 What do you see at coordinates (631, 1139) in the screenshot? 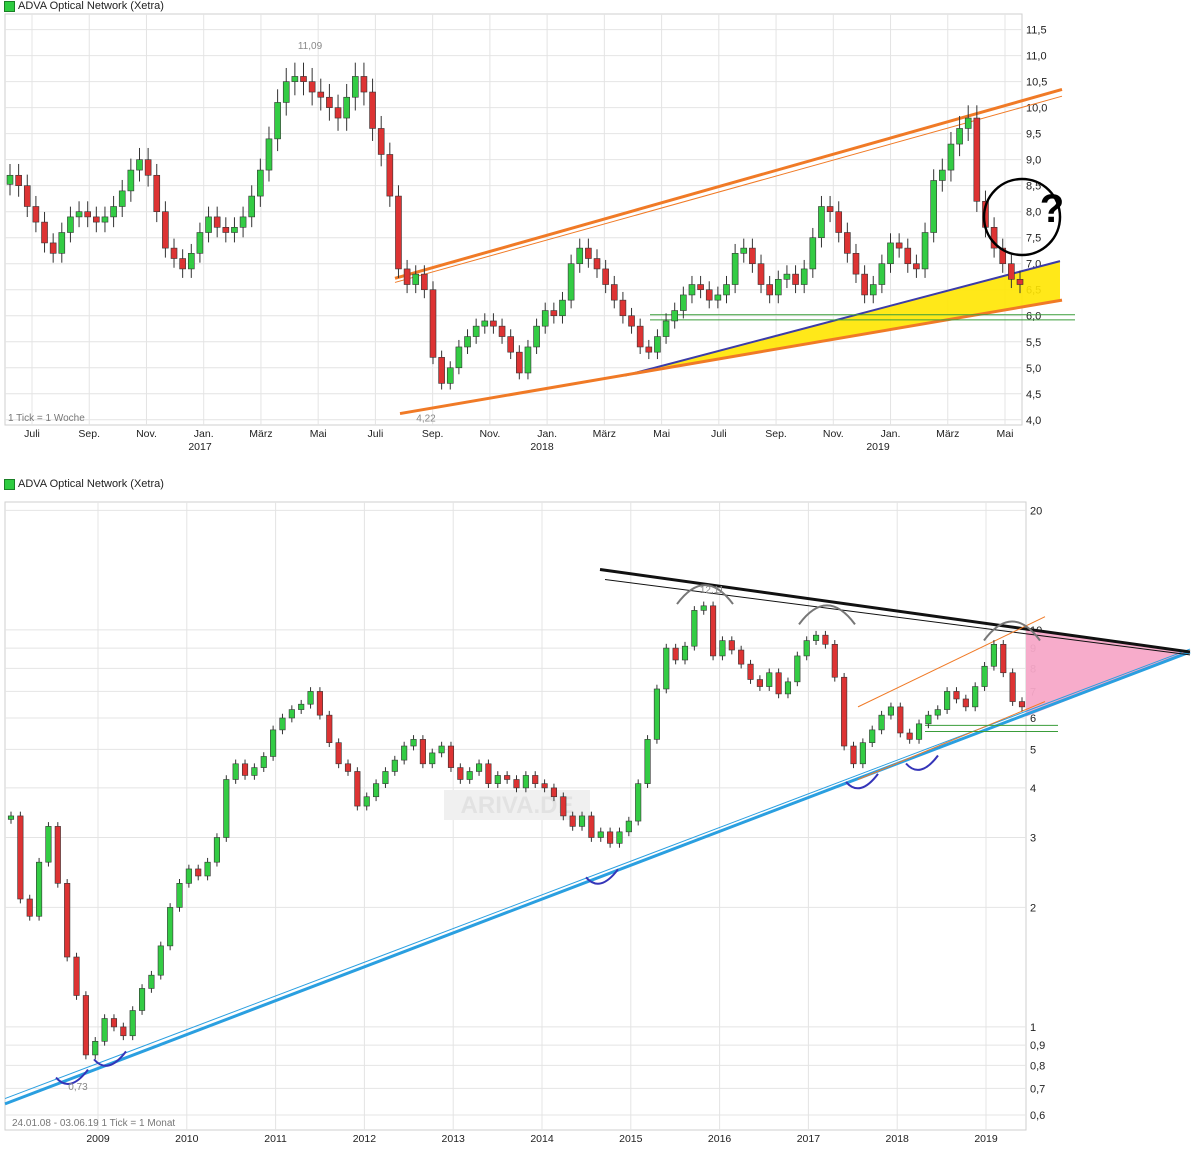
I see `x-year-label: 2015` at bounding box center [631, 1139].